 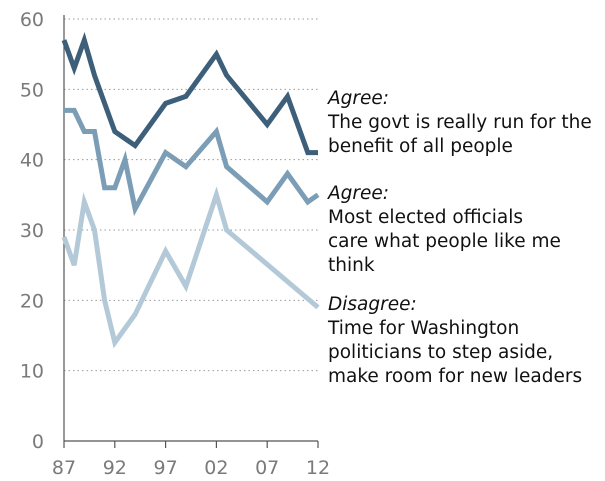 What do you see at coordinates (267, 468) in the screenshot?
I see `x-tick-label: 07` at bounding box center [267, 468].